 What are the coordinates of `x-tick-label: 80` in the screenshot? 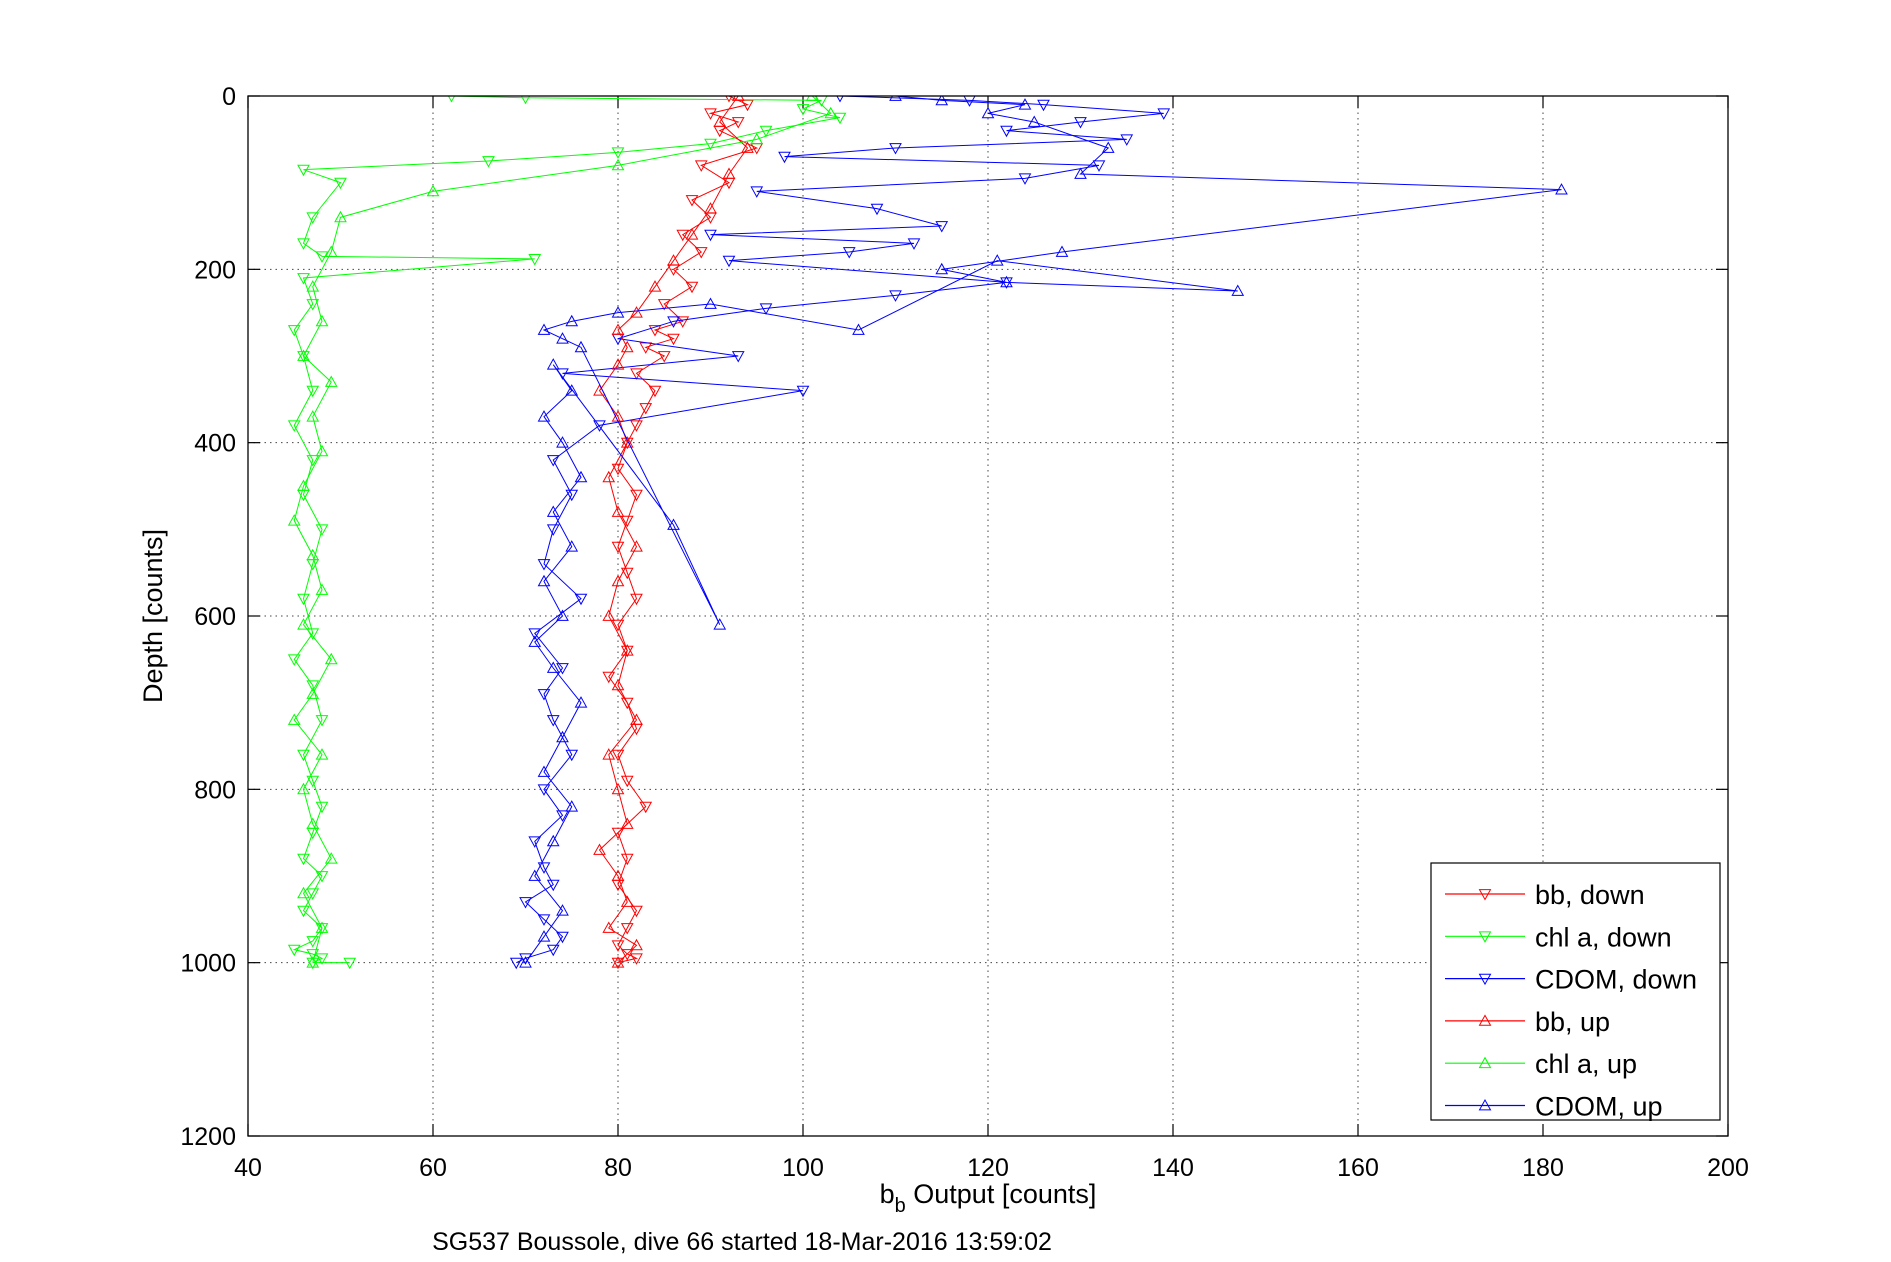 It's located at (618, 1168).